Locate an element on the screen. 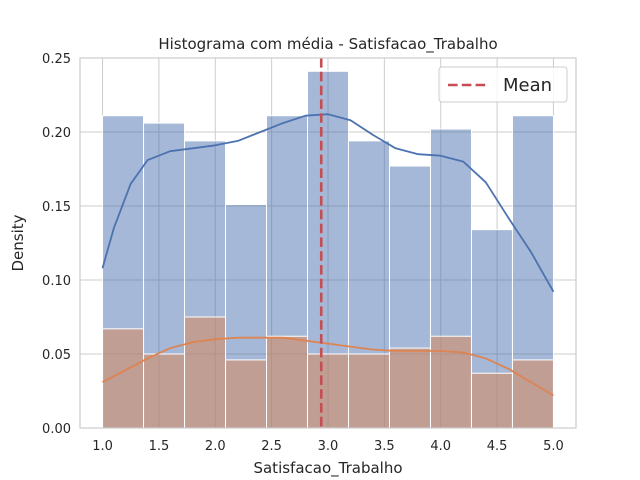 This screenshot has width=640, height=480. legend: Mean is located at coordinates (503, 84).